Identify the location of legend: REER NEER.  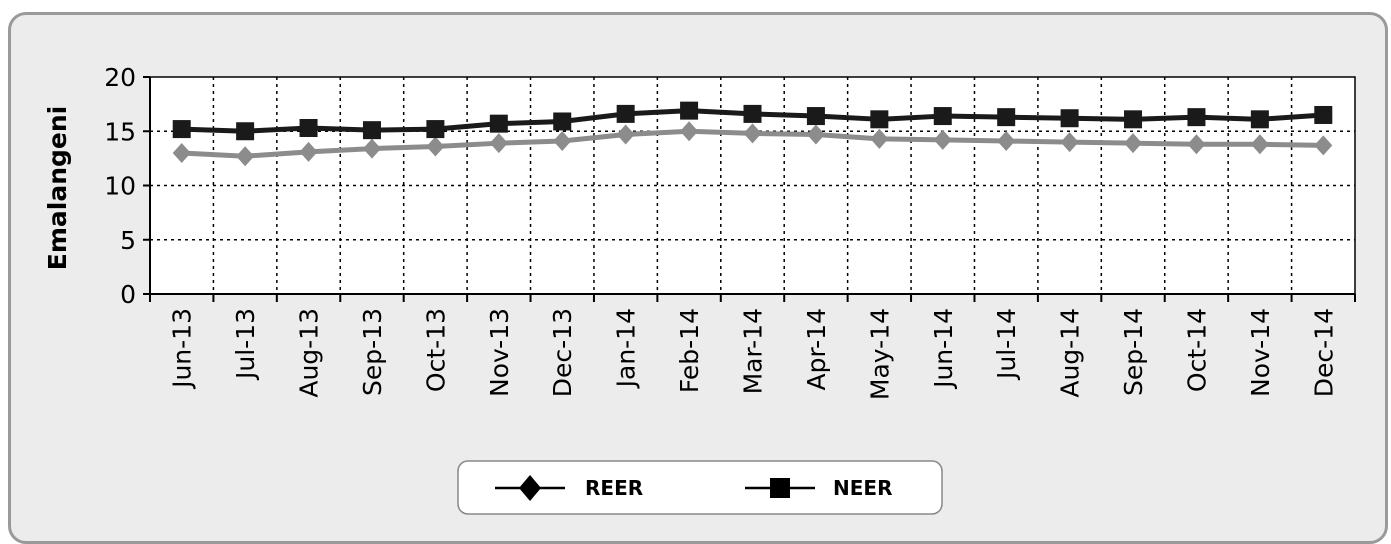
(700, 487).